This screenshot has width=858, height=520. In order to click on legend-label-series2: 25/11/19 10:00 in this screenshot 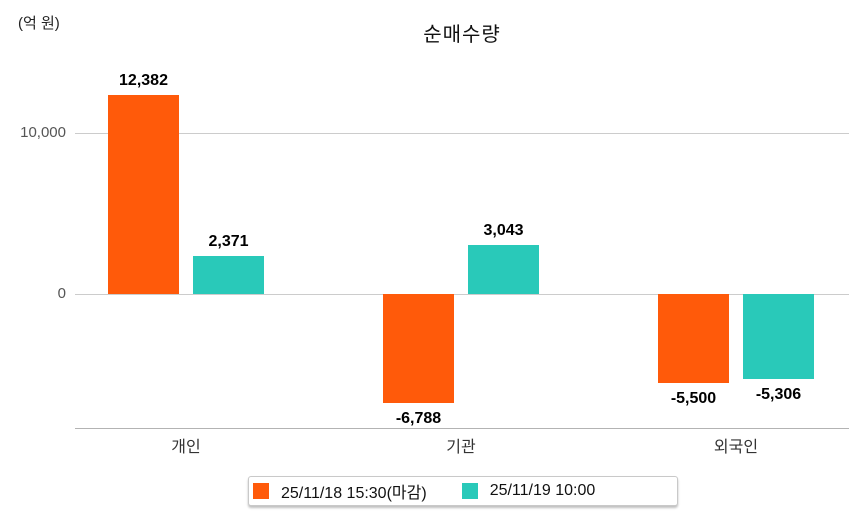, I will do `click(542, 490)`.